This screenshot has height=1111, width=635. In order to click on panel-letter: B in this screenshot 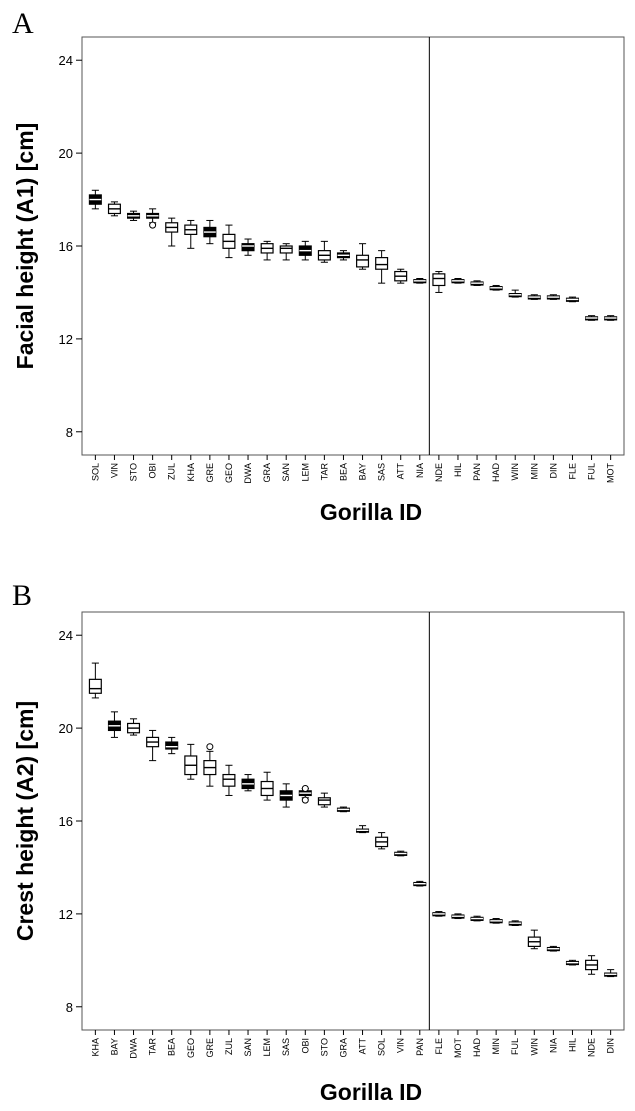, I will do `click(22, 595)`.